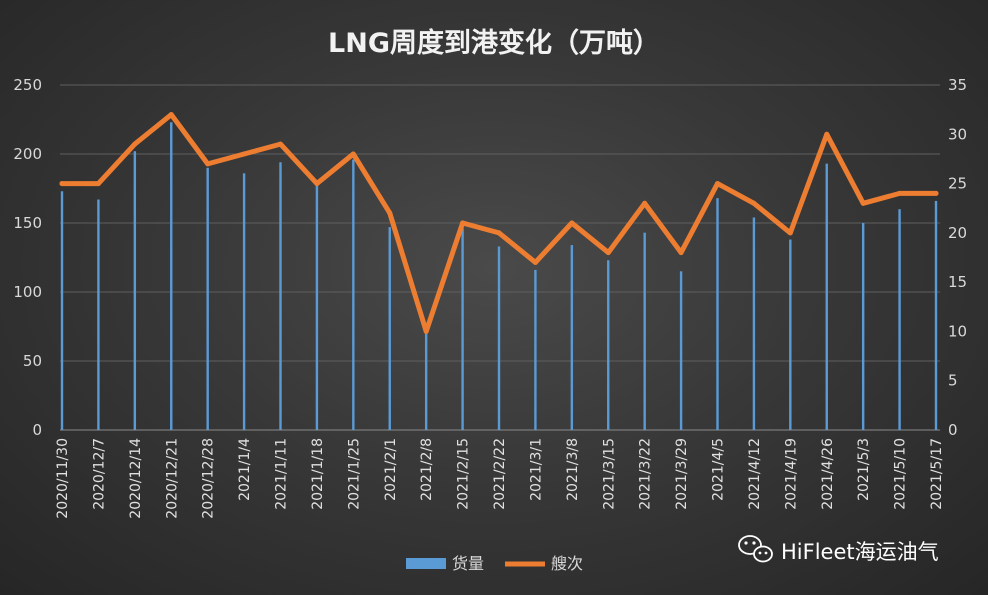 The height and width of the screenshot is (595, 988). Describe the element at coordinates (573, 469) in the screenshot. I see `x-axis-tick-label: 2021/3/8` at that location.